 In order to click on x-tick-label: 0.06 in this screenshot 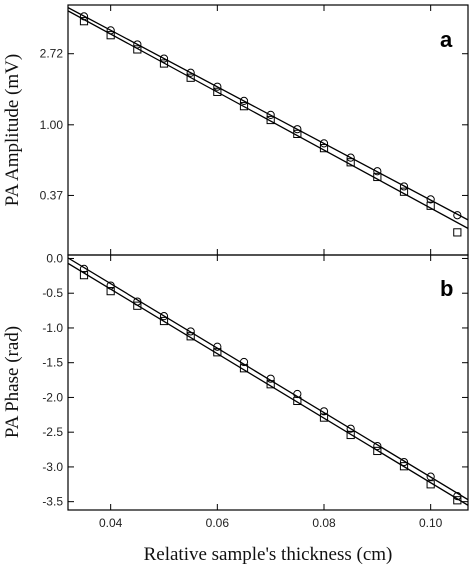, I will do `click(218, 523)`.